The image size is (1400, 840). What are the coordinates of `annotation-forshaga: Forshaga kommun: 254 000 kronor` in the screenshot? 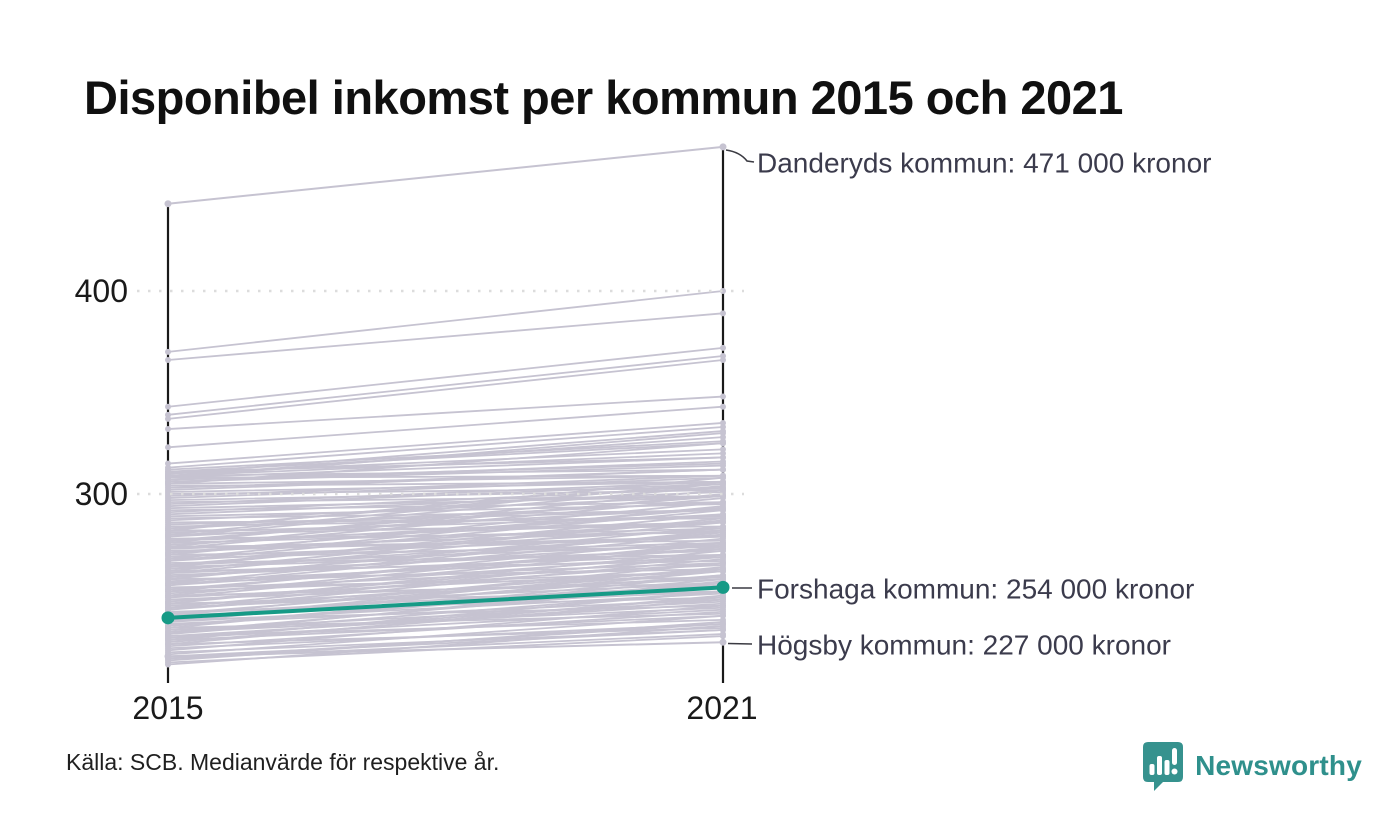 It's located at (975, 589).